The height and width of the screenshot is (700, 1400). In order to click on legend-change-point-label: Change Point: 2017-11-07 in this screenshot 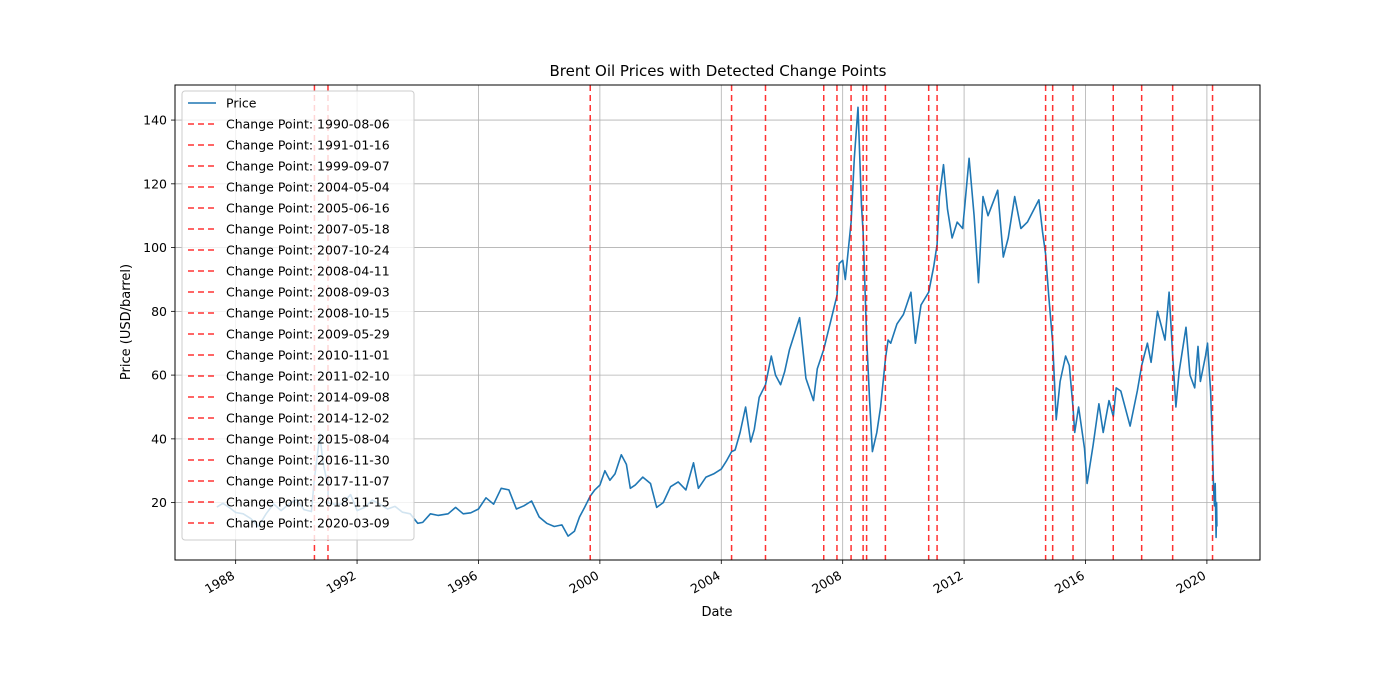, I will do `click(308, 481)`.